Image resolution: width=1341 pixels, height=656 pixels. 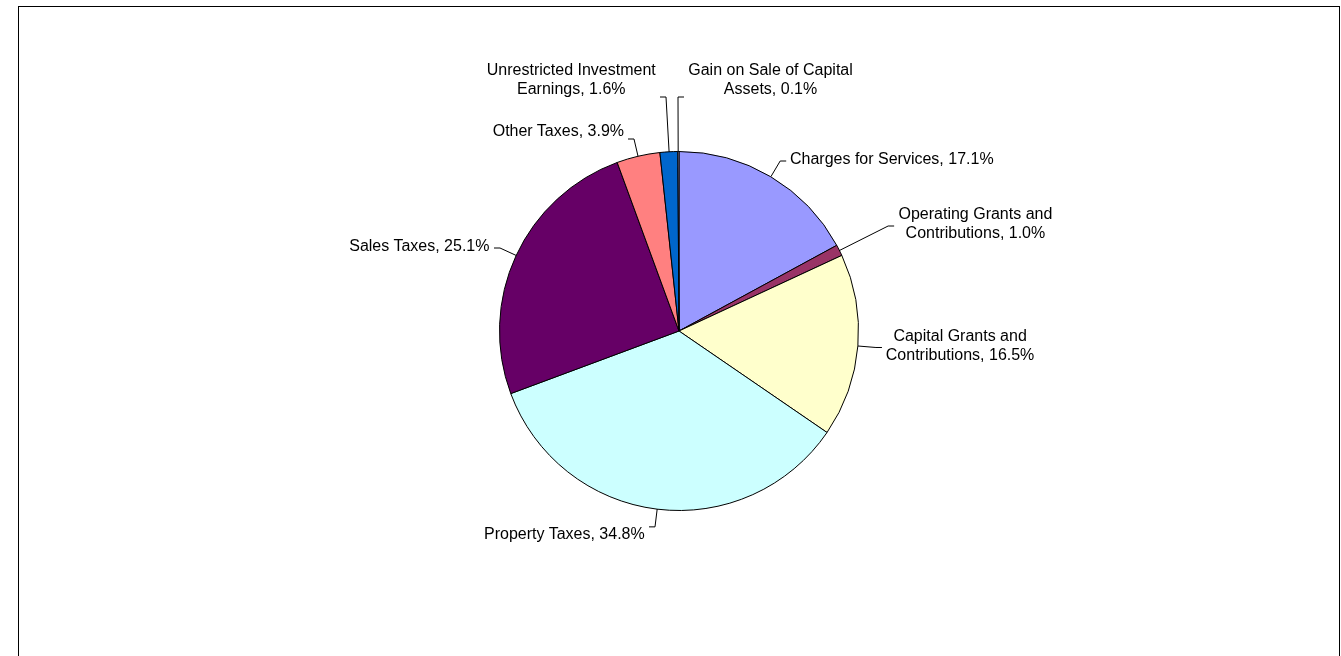 I want to click on slice-label: Capital Grants and Contributions, 16.5%, so click(x=960, y=344).